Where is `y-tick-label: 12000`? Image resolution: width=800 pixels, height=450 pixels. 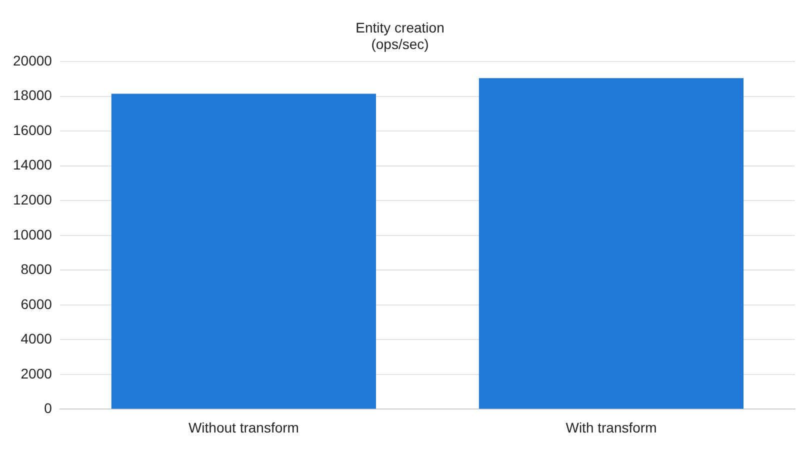 y-tick-label: 12000 is located at coordinates (32, 200).